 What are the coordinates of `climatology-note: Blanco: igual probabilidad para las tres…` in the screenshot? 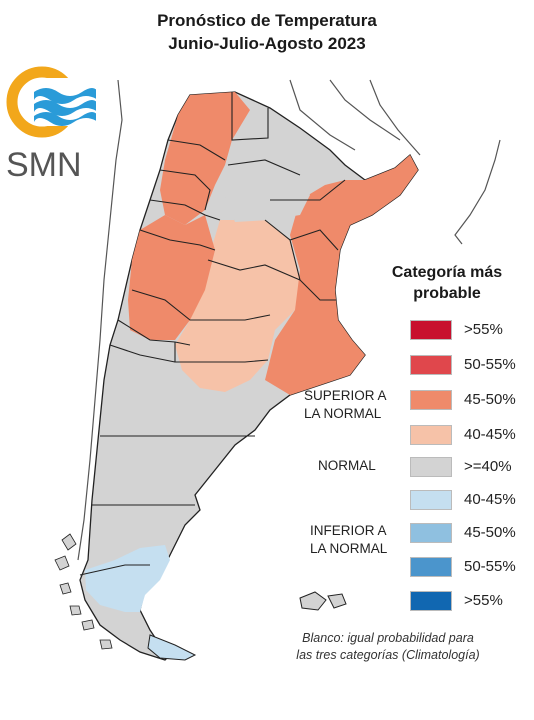 It's located at (388, 647).